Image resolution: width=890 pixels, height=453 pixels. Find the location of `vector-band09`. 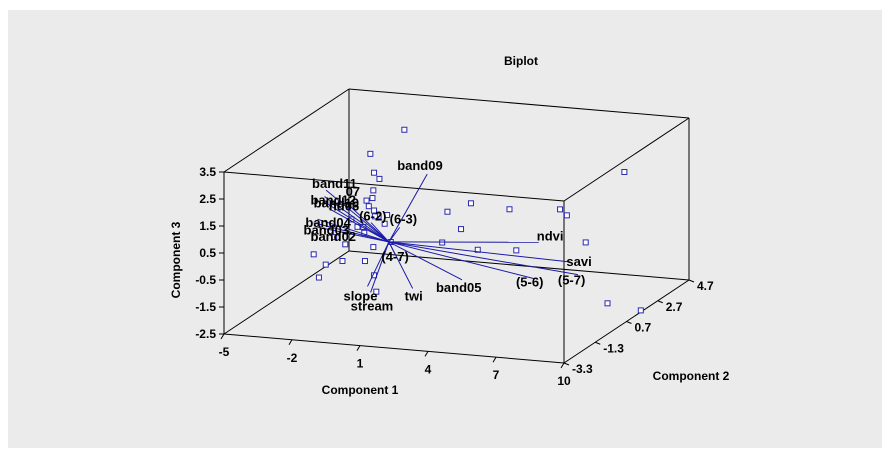

vector-band09 is located at coordinates (408, 208).